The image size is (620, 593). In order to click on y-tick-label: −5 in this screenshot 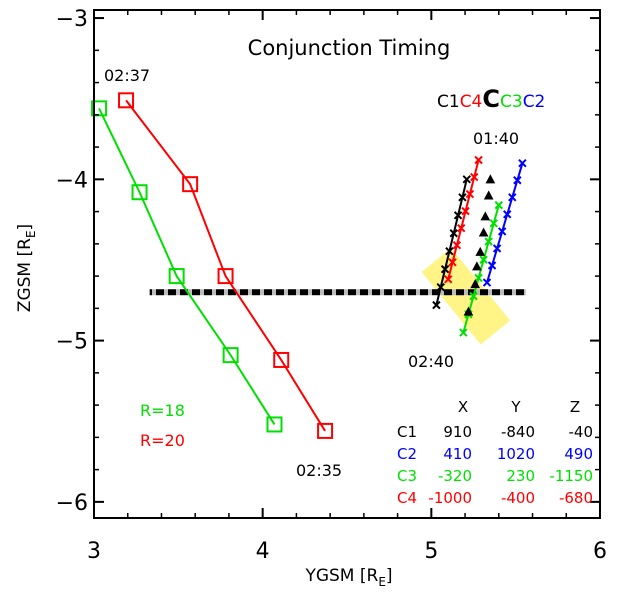, I will do `click(72, 342)`.